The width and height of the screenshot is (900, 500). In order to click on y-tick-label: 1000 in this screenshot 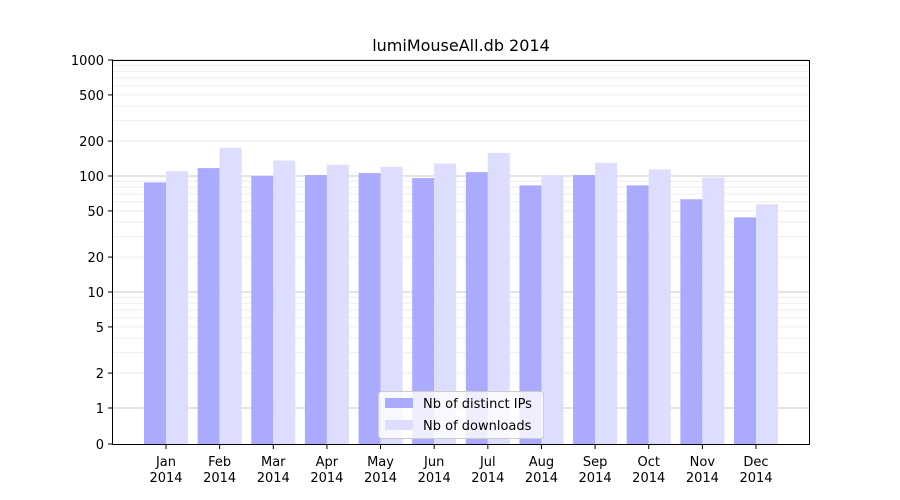, I will do `click(87, 61)`.